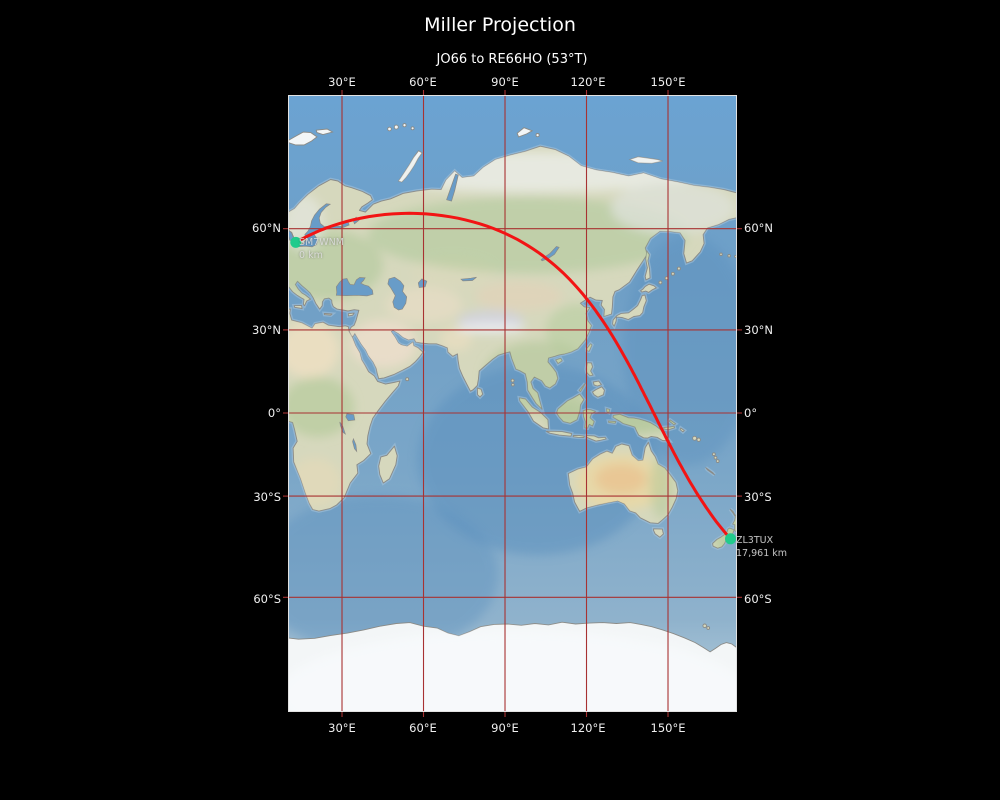 Image resolution: width=1000 pixels, height=800 pixels. I want to click on end-callsign: ZL3TUX, so click(755, 540).